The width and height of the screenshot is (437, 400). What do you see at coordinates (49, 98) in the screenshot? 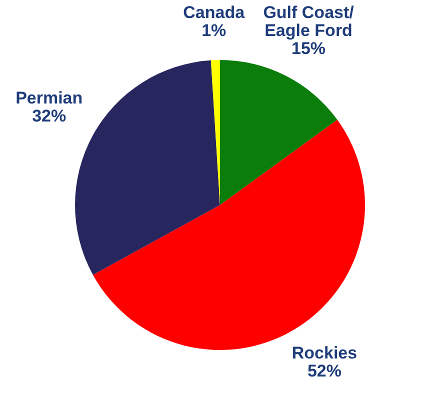
I see `slice-label: Permian` at bounding box center [49, 98].